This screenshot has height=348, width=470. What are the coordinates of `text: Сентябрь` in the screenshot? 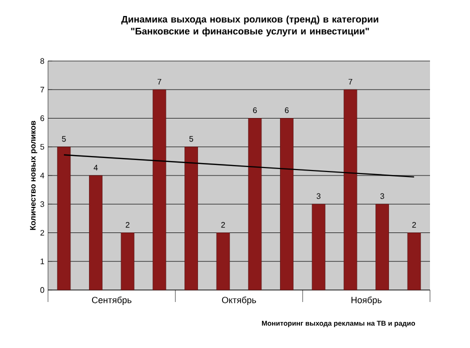 It's located at (112, 300).